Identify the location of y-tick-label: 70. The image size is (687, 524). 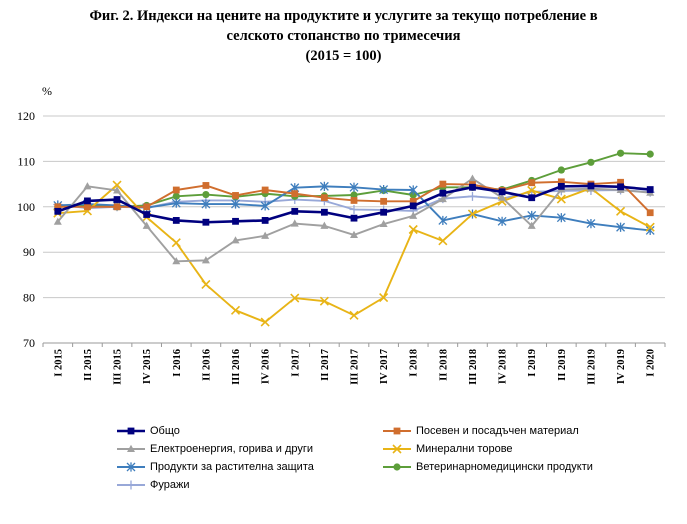
(29, 343).